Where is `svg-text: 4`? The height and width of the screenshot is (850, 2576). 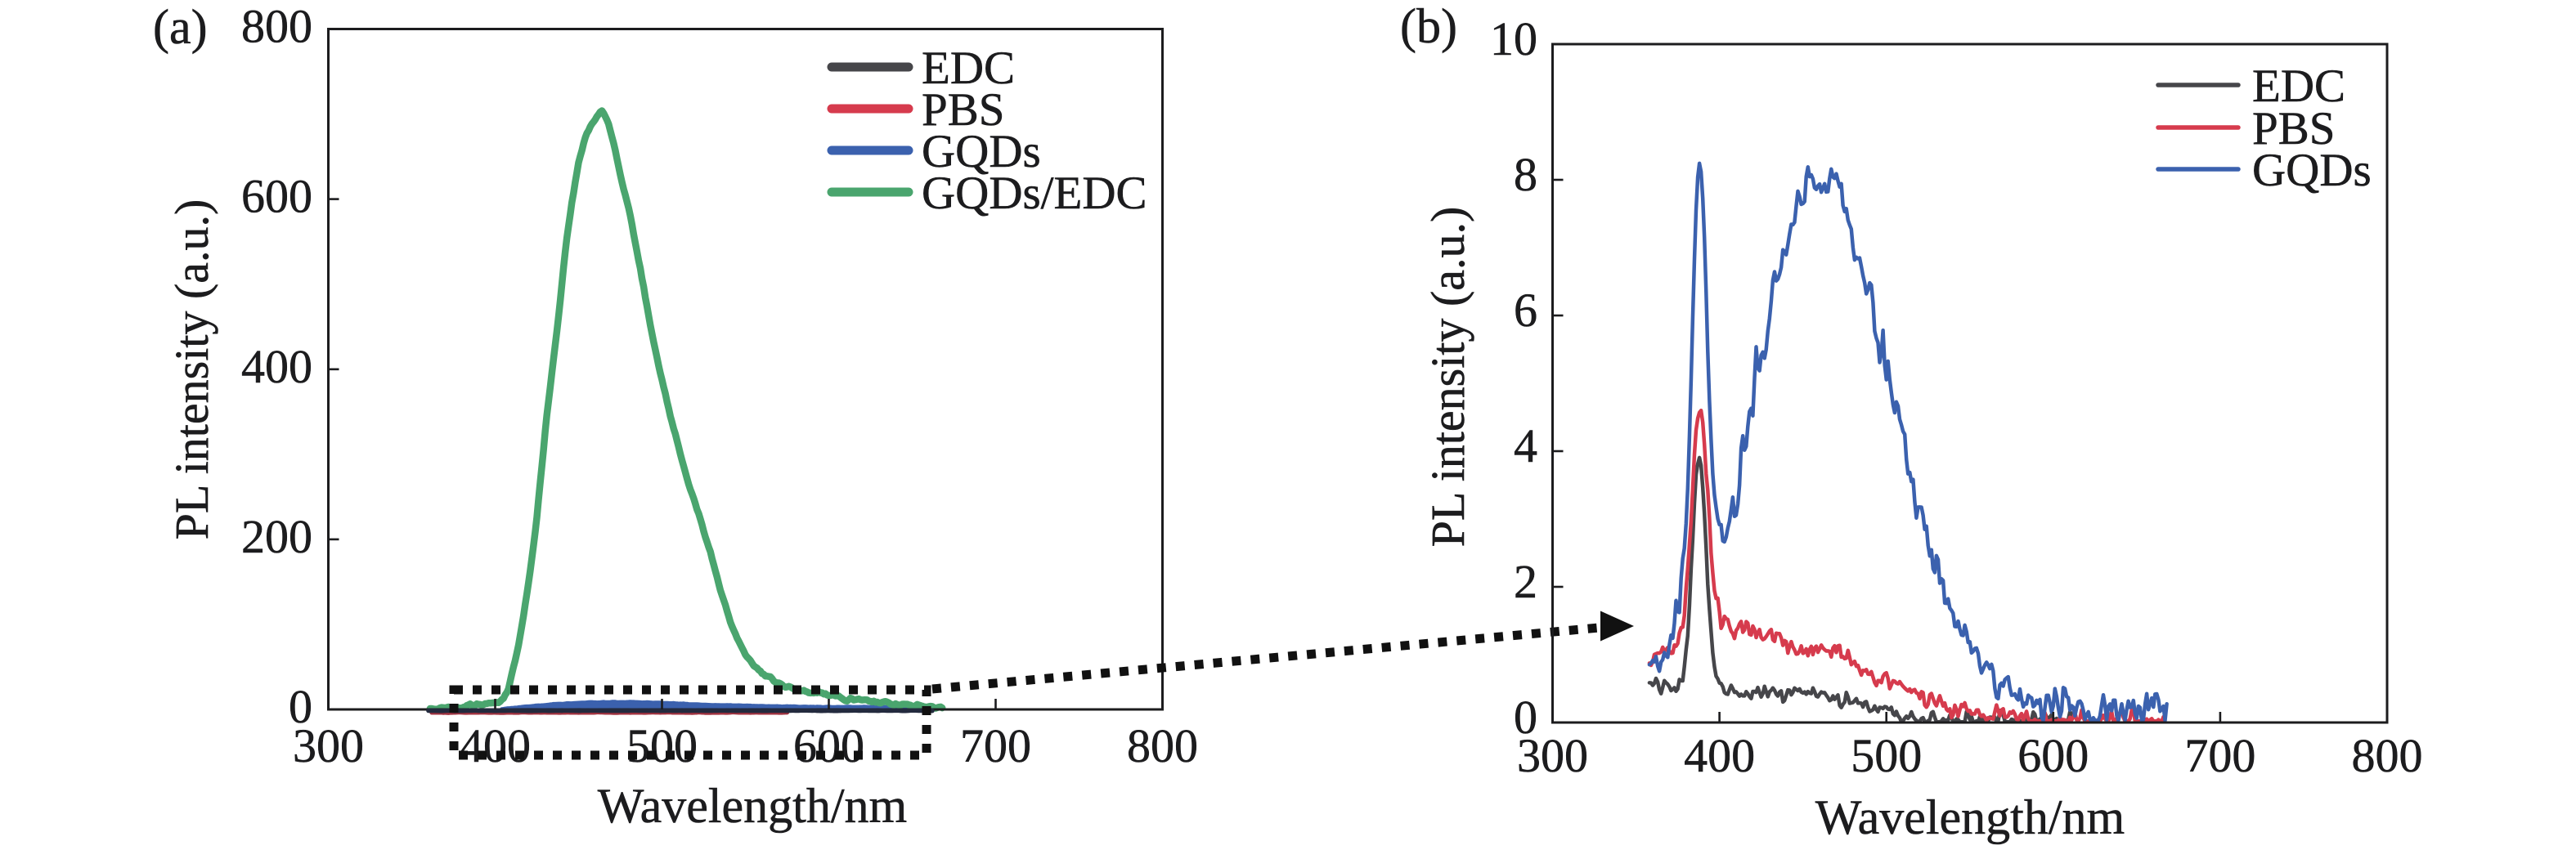
svg-text: 4 is located at coordinates (1526, 445).